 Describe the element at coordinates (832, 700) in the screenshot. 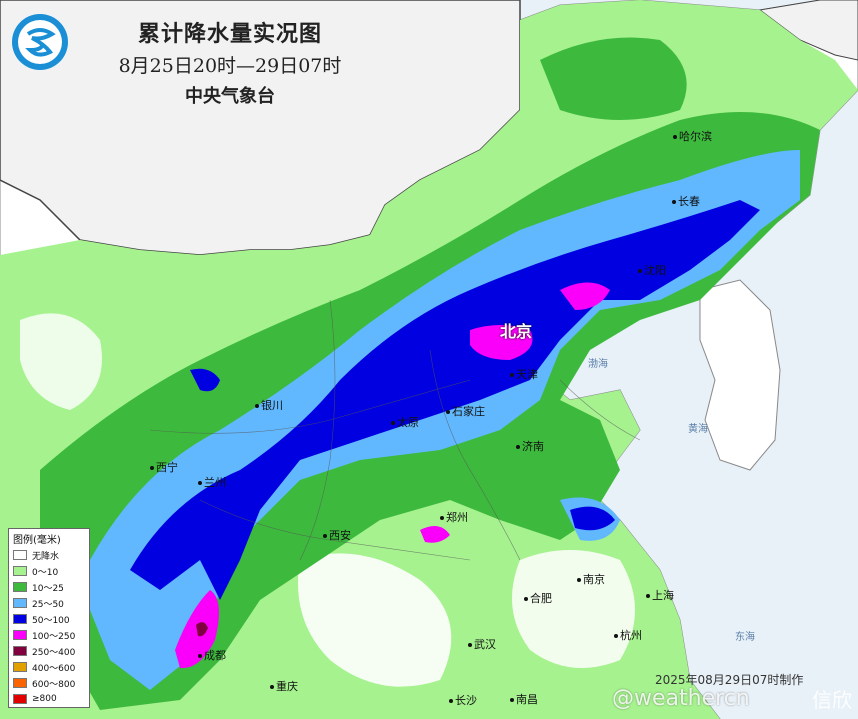

I see `watermark-author: 信欣` at that location.